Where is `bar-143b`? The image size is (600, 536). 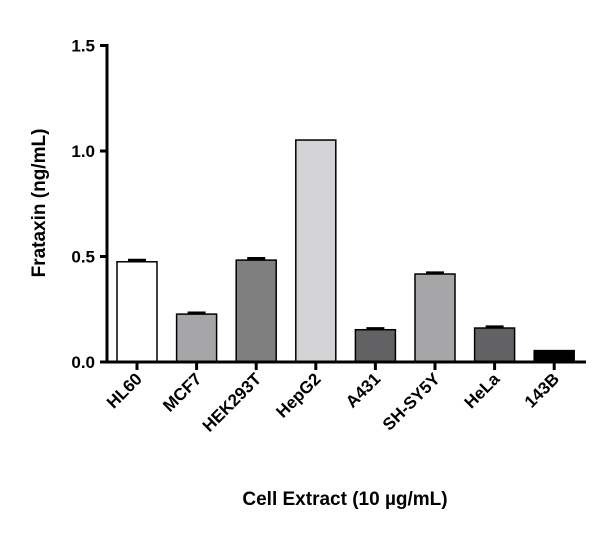
bar-143b is located at coordinates (554, 356).